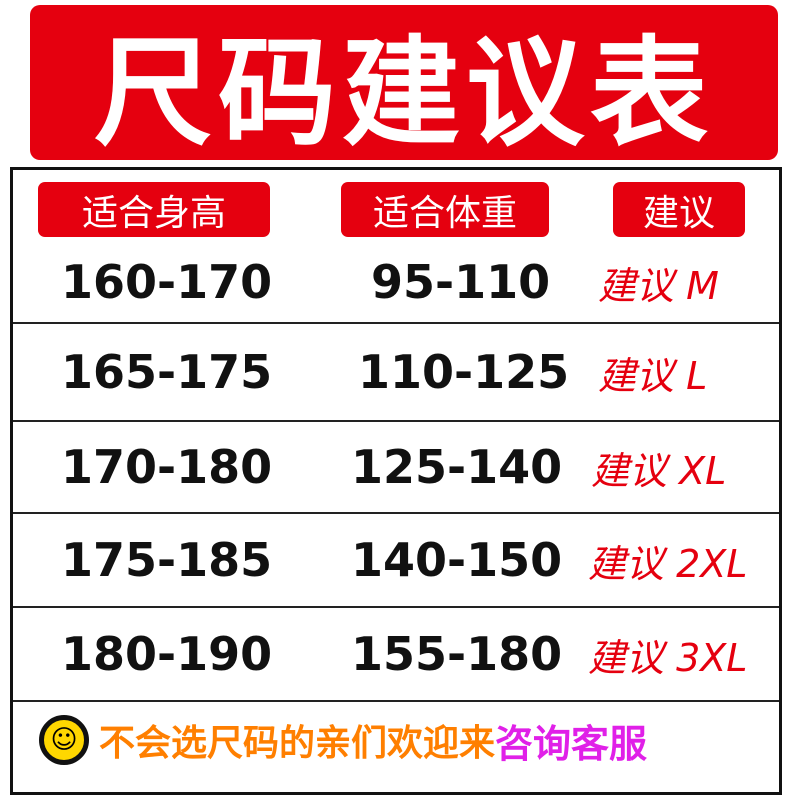  I want to click on suggestion-cell: 建议 XL, so click(659, 470).